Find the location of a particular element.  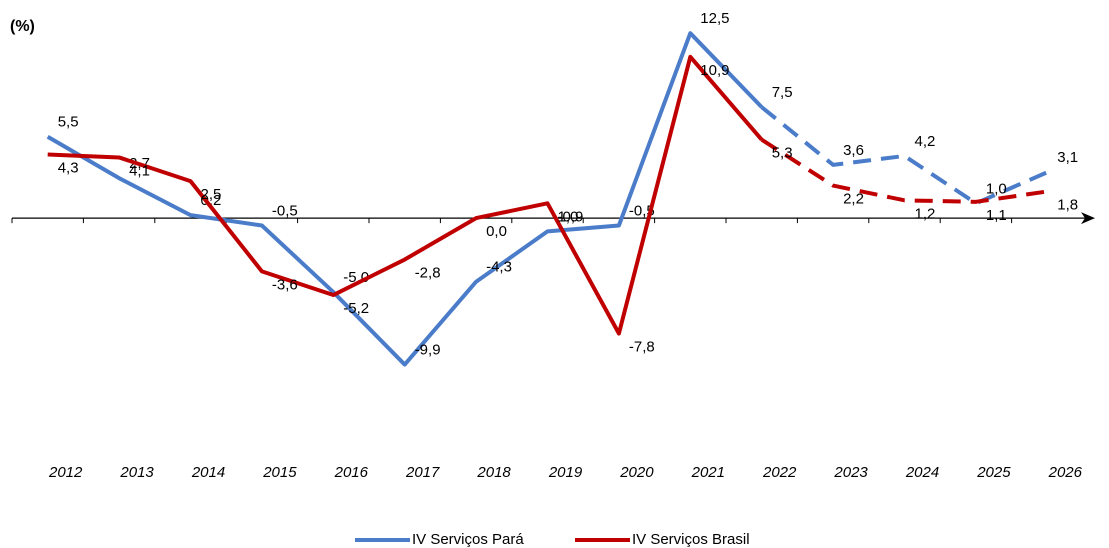

x-tick-label: 2015 is located at coordinates (279, 472).